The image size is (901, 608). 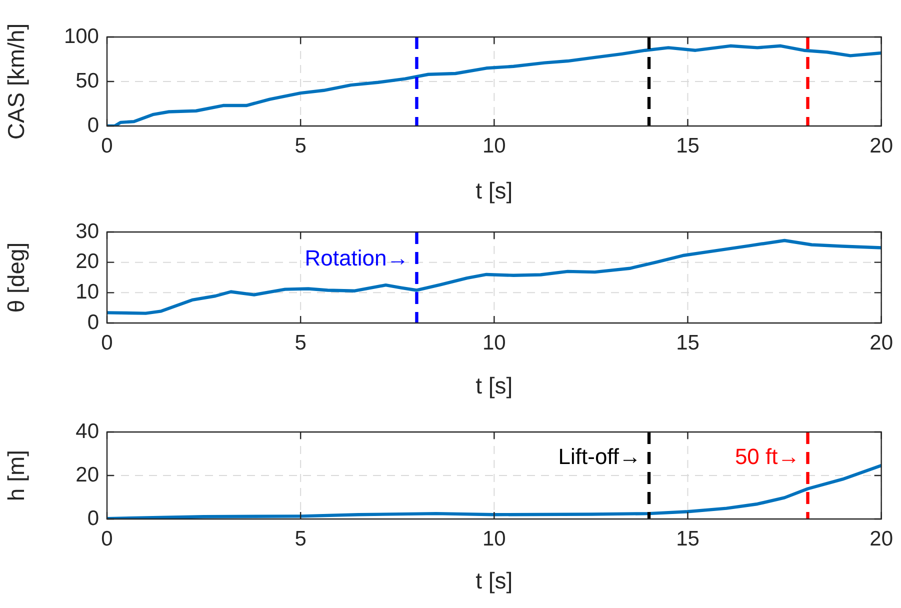 I want to click on y-tick-label: 40, so click(x=87, y=431).